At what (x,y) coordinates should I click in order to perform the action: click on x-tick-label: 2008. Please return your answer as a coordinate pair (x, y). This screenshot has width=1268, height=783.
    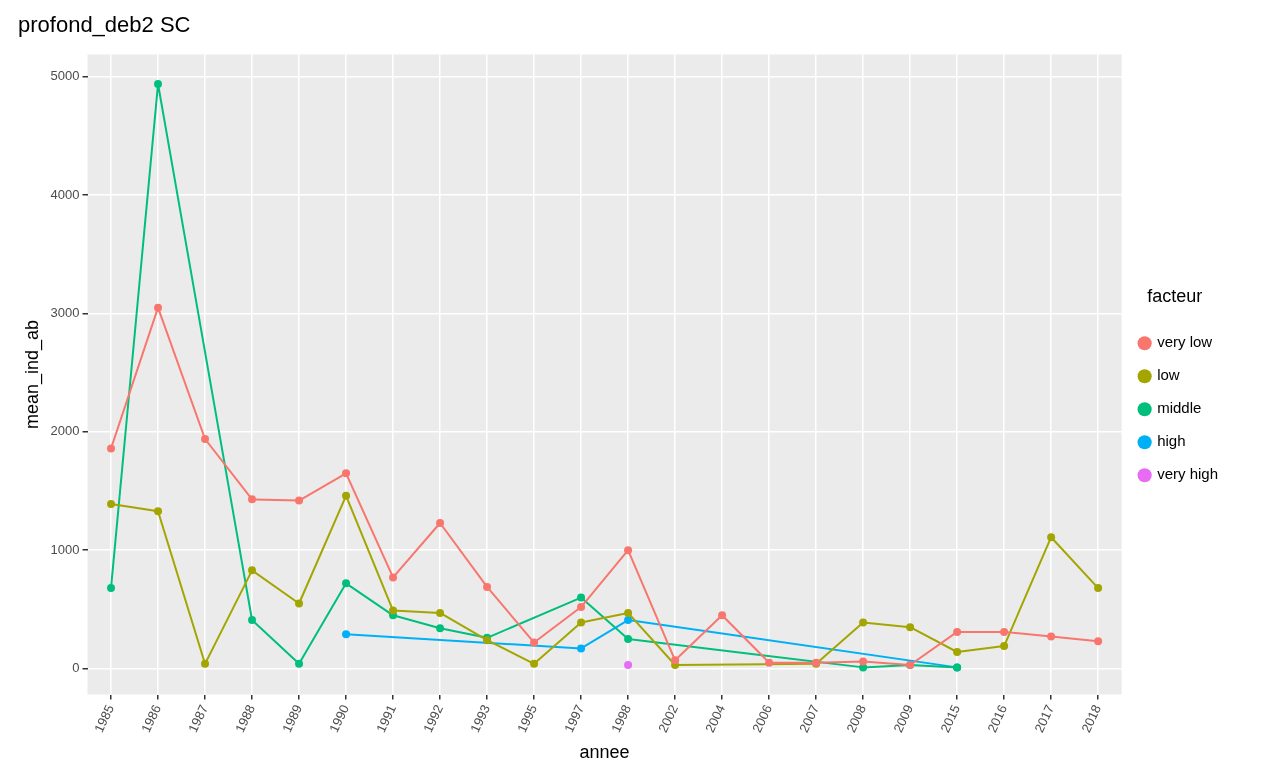
    Looking at the image, I should click on (856, 718).